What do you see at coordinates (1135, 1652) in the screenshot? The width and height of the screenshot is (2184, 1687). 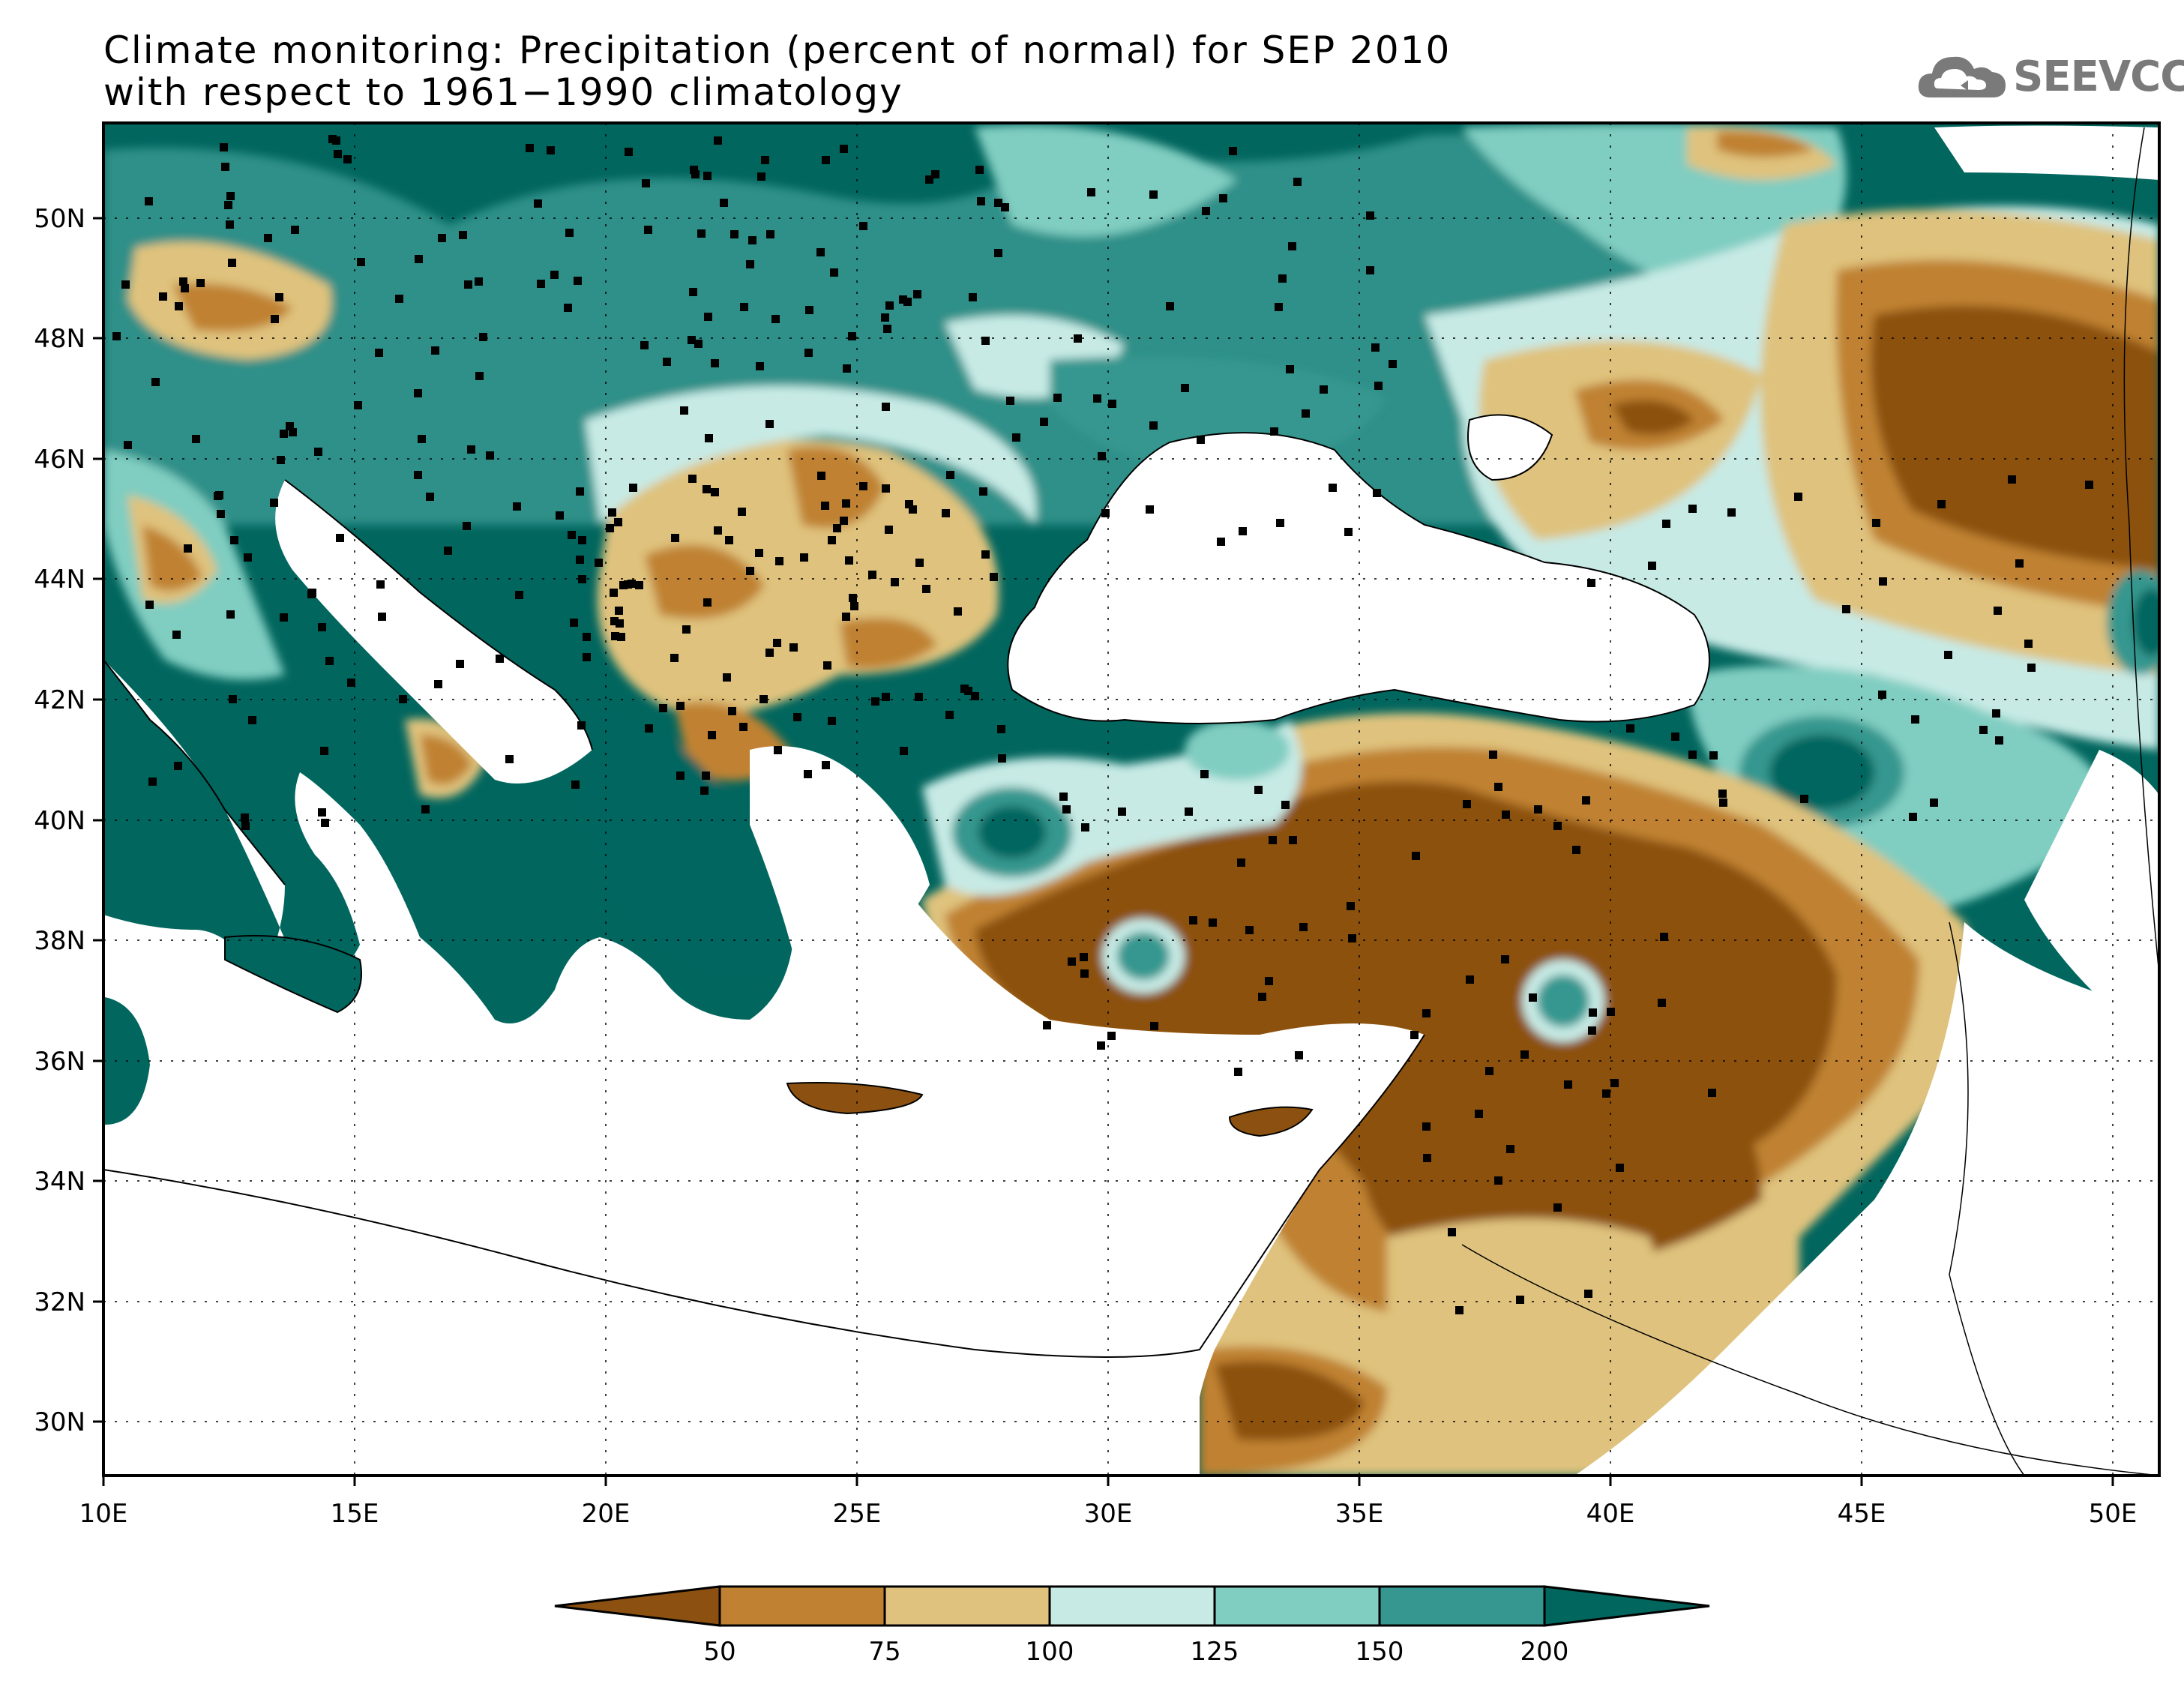 I see `legend-labels: 50 75 100 125 150 200` at bounding box center [1135, 1652].